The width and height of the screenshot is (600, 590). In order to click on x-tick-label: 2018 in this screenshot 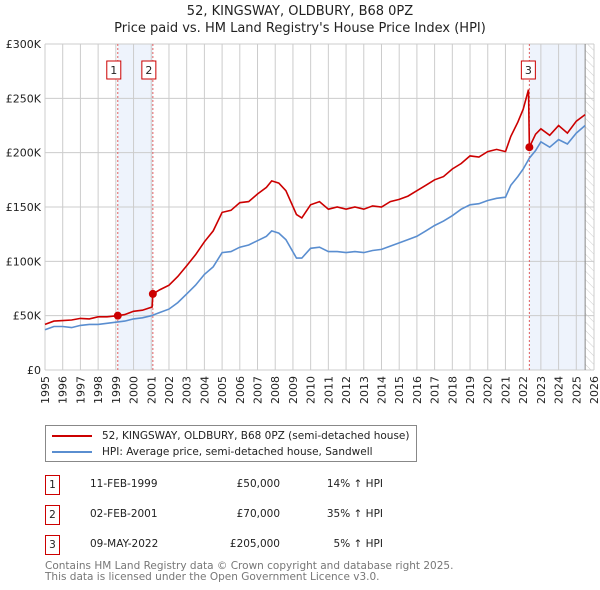, I will do `click(452, 390)`.